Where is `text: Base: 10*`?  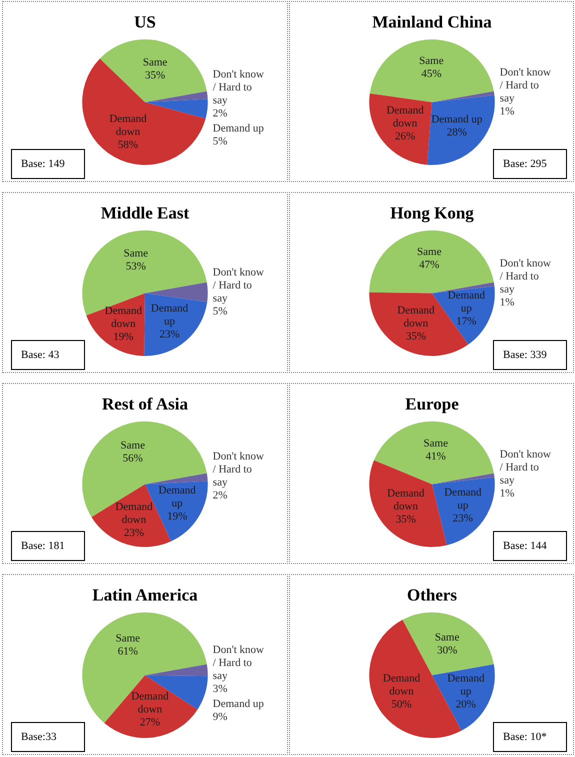
text: Base: 10* is located at coordinates (525, 737).